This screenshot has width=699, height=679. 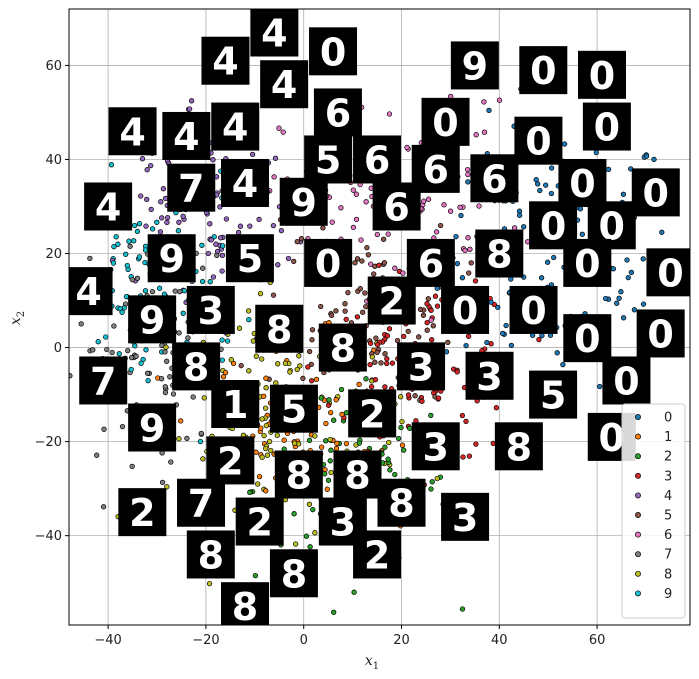 What do you see at coordinates (668, 437) in the screenshot?
I see `legend-label: 1` at bounding box center [668, 437].